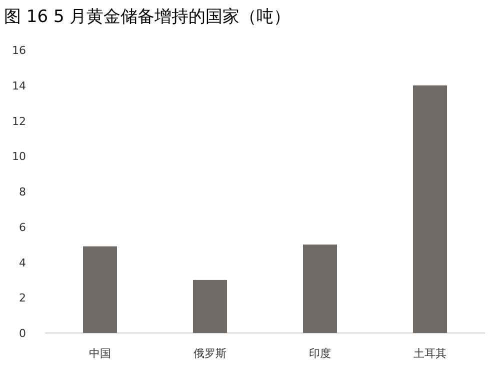  Describe the element at coordinates (210, 353) in the screenshot. I see `x-tick-label: 俄罗斯` at that location.